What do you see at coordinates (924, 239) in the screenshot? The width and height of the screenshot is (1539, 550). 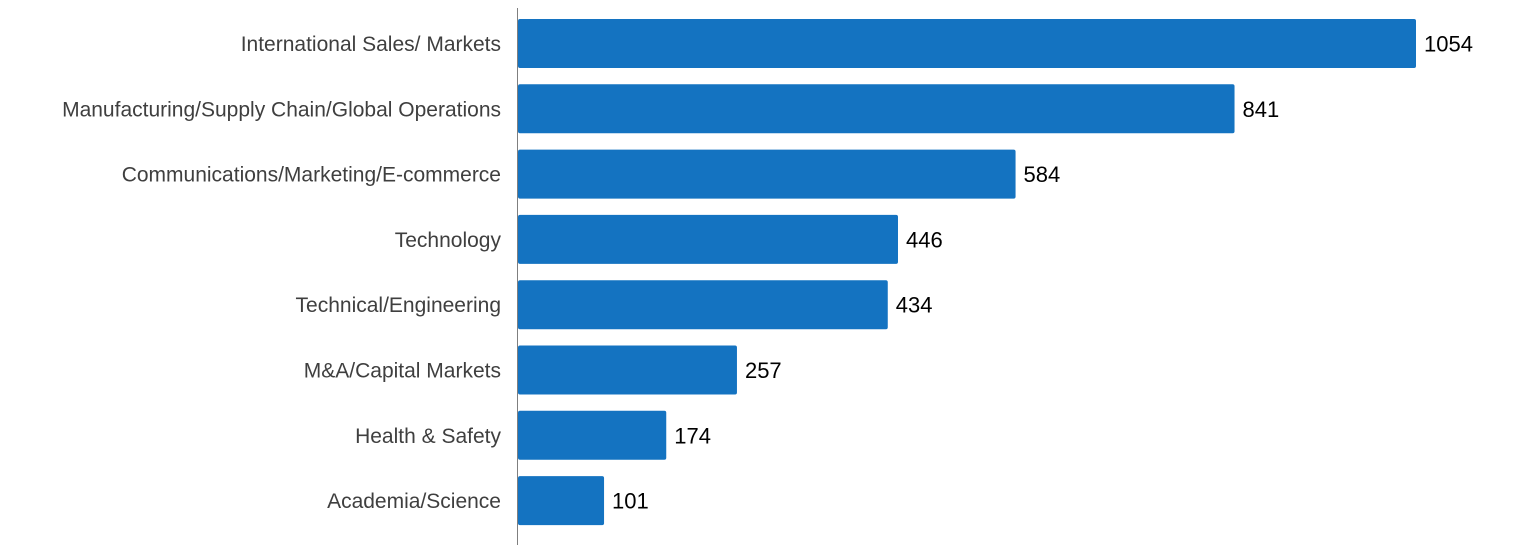 I see `data-label: 446` at bounding box center [924, 239].